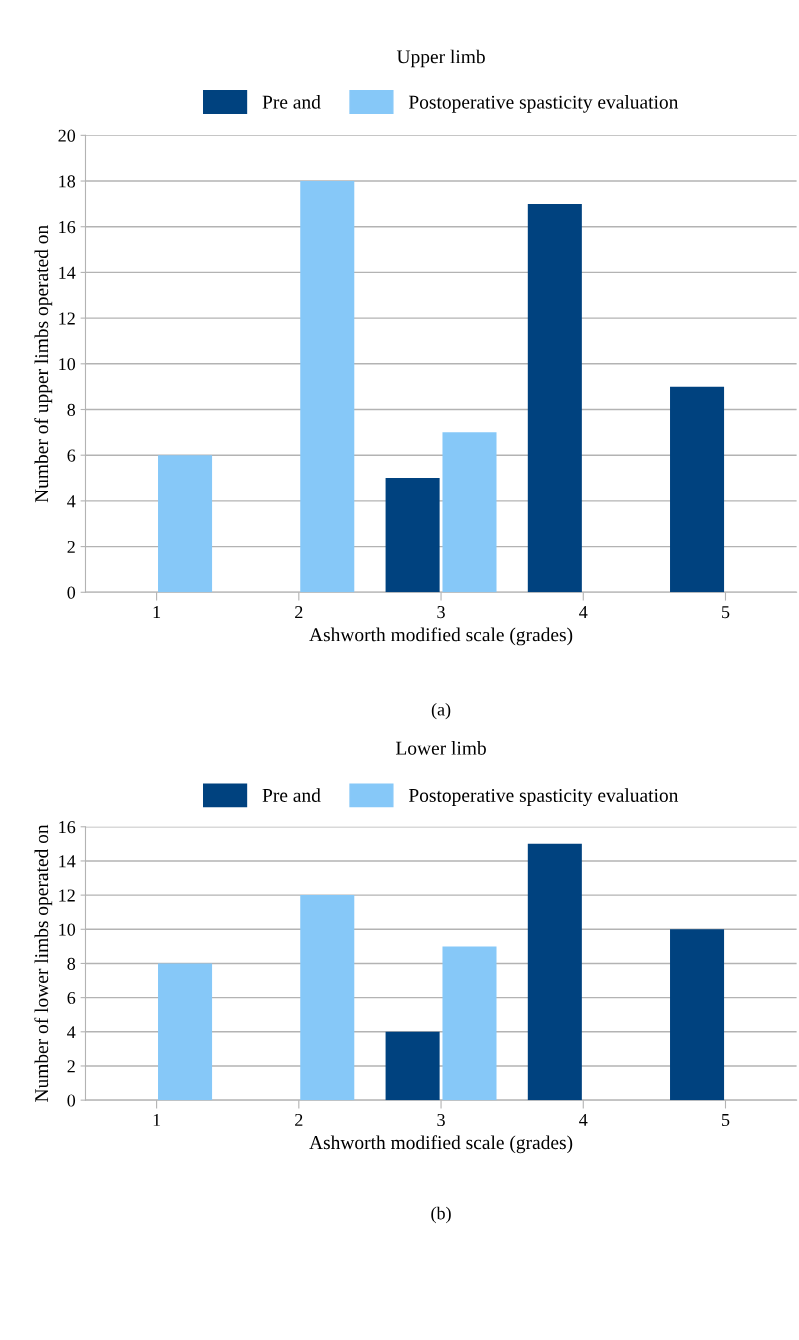 This screenshot has height=1340, width=799. What do you see at coordinates (67, 135) in the screenshot?
I see `y-tick-label: 20` at bounding box center [67, 135].